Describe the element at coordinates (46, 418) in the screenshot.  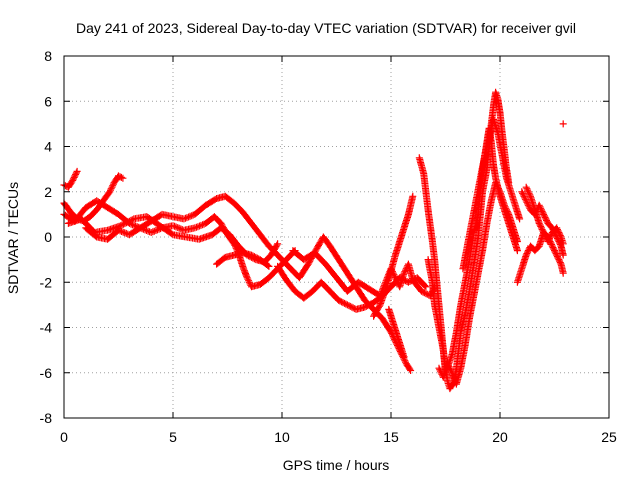
I see `y-tick-label--8: -8` at that location.